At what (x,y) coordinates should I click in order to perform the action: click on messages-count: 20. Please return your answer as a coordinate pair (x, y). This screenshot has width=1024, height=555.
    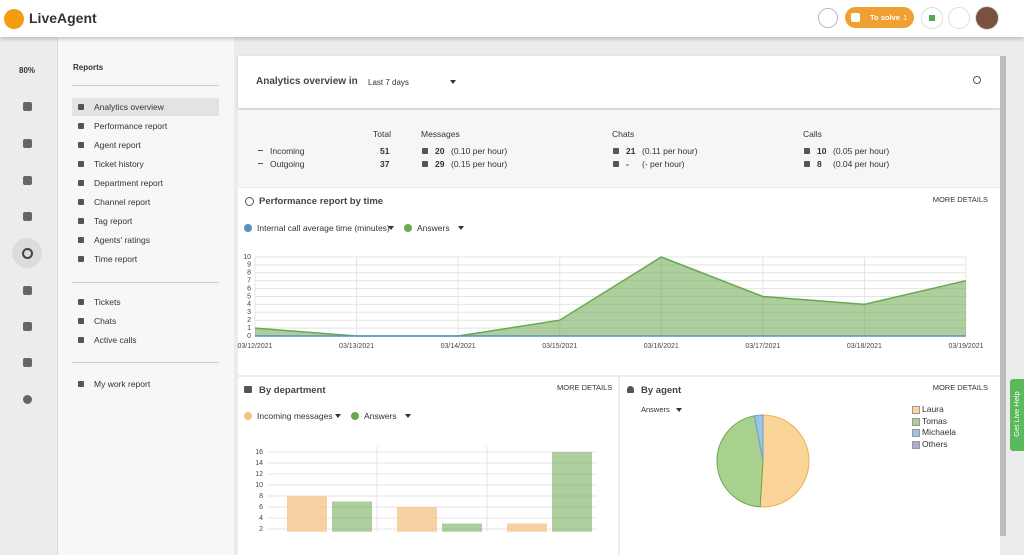
    Looking at the image, I should click on (440, 151).